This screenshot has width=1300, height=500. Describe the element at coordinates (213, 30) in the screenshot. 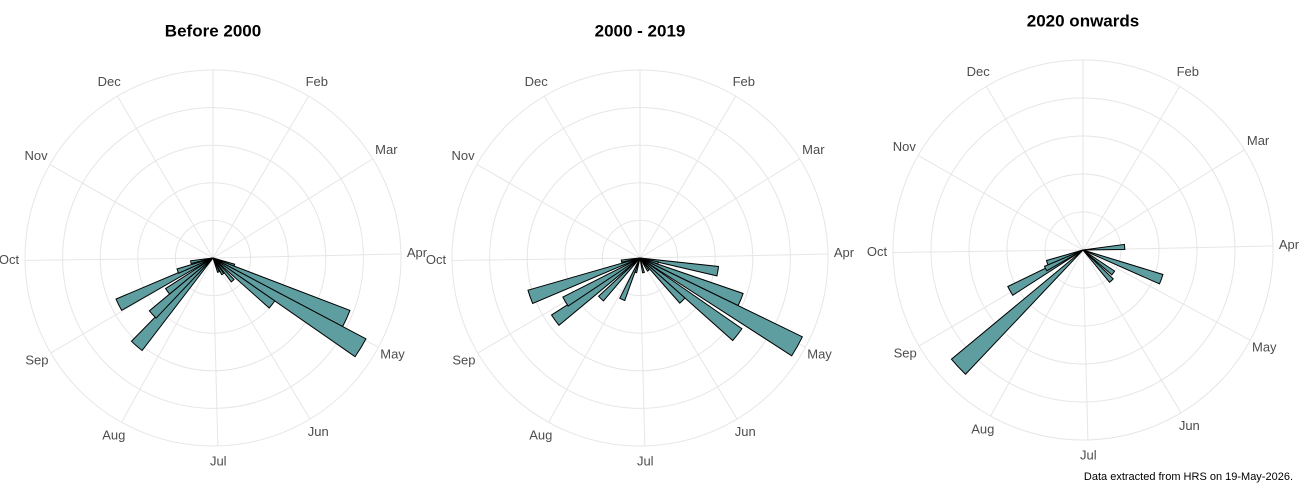

I see `chart-title: Before 2000` at that location.